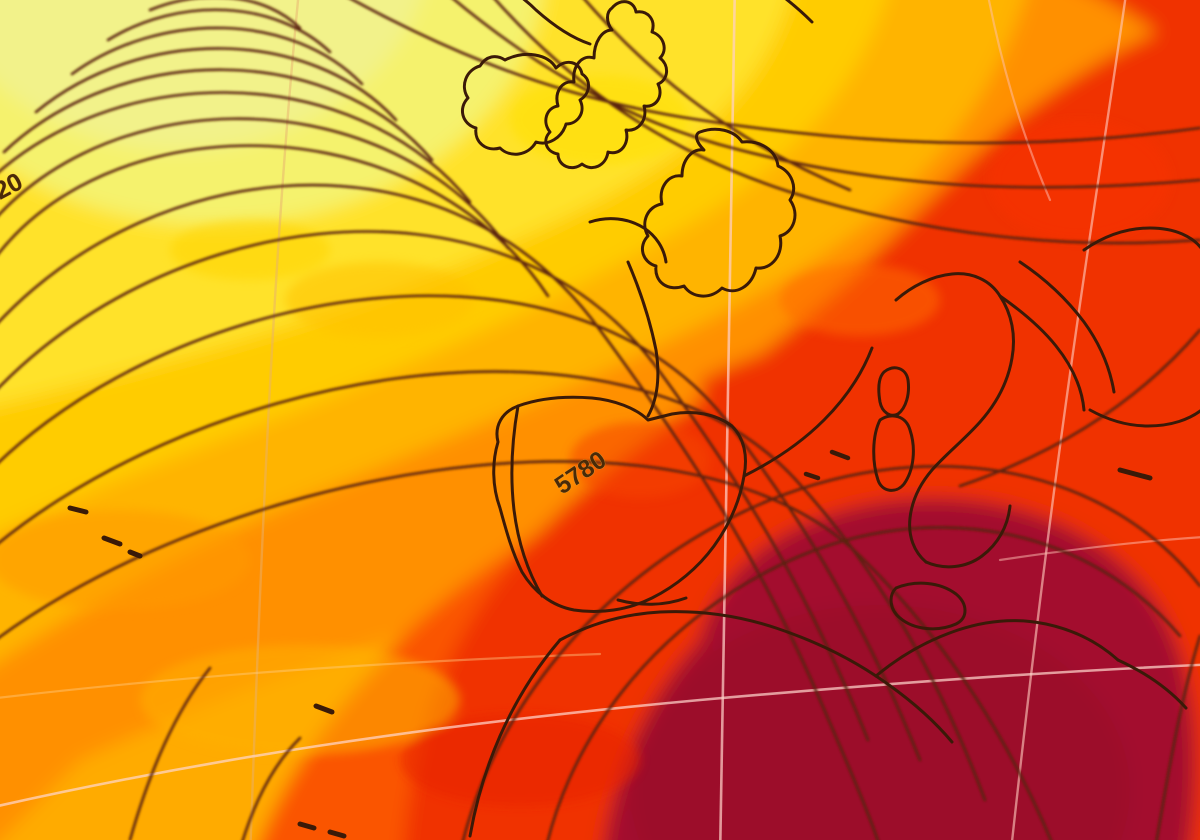  I want to click on coastline-gibraltar, so click(652, 601).